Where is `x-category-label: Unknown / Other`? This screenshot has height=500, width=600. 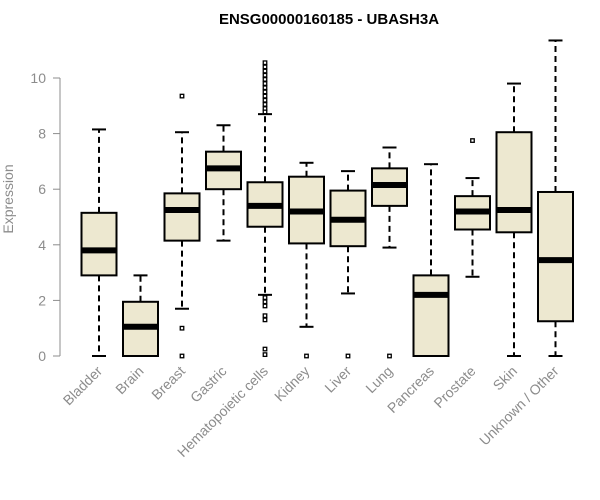
x-category-label: Unknown / Other is located at coordinates (519, 406).